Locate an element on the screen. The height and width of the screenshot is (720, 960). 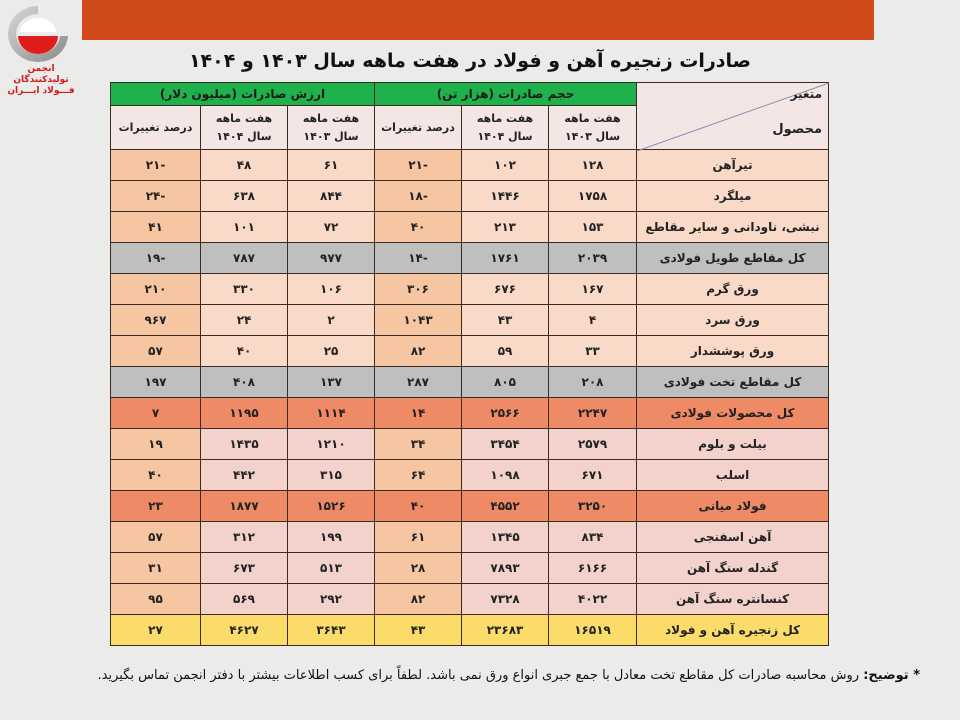
val-1403-cell: ۱۱۱۴ is located at coordinates (331, 413).